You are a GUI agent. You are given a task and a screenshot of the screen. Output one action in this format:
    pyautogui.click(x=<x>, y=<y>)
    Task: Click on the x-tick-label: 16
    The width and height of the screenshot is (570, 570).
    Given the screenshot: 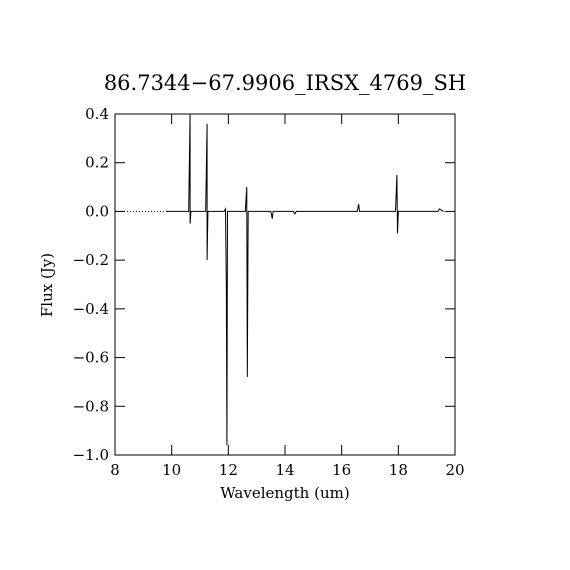 What is the action you would take?
    pyautogui.click(x=341, y=470)
    